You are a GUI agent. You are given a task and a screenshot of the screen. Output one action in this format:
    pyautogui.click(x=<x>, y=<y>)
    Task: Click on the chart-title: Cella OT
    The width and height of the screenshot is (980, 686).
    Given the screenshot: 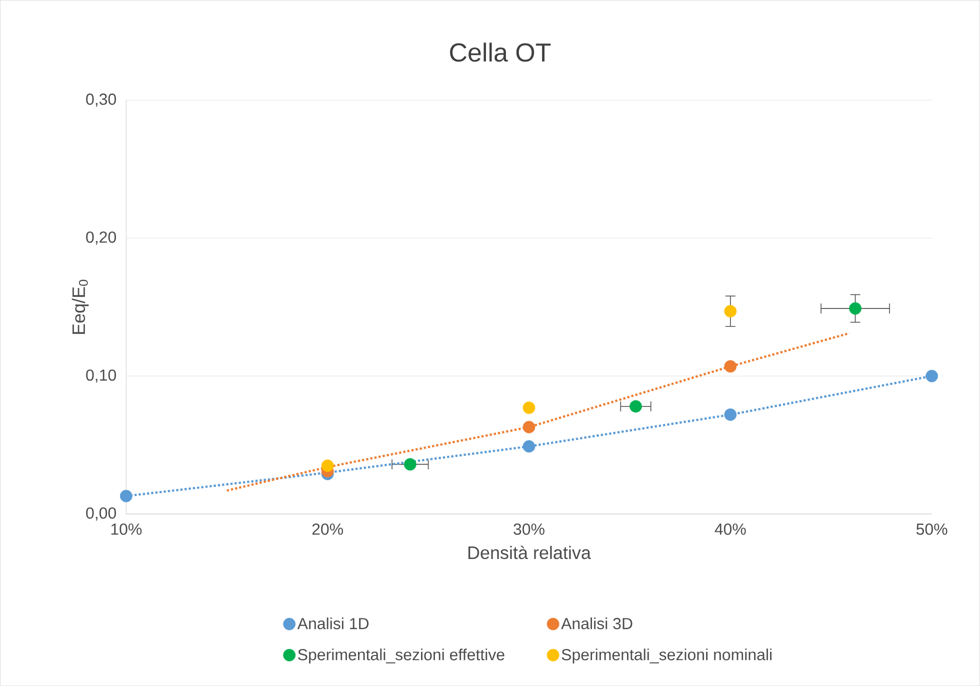 What is the action you would take?
    pyautogui.click(x=500, y=52)
    